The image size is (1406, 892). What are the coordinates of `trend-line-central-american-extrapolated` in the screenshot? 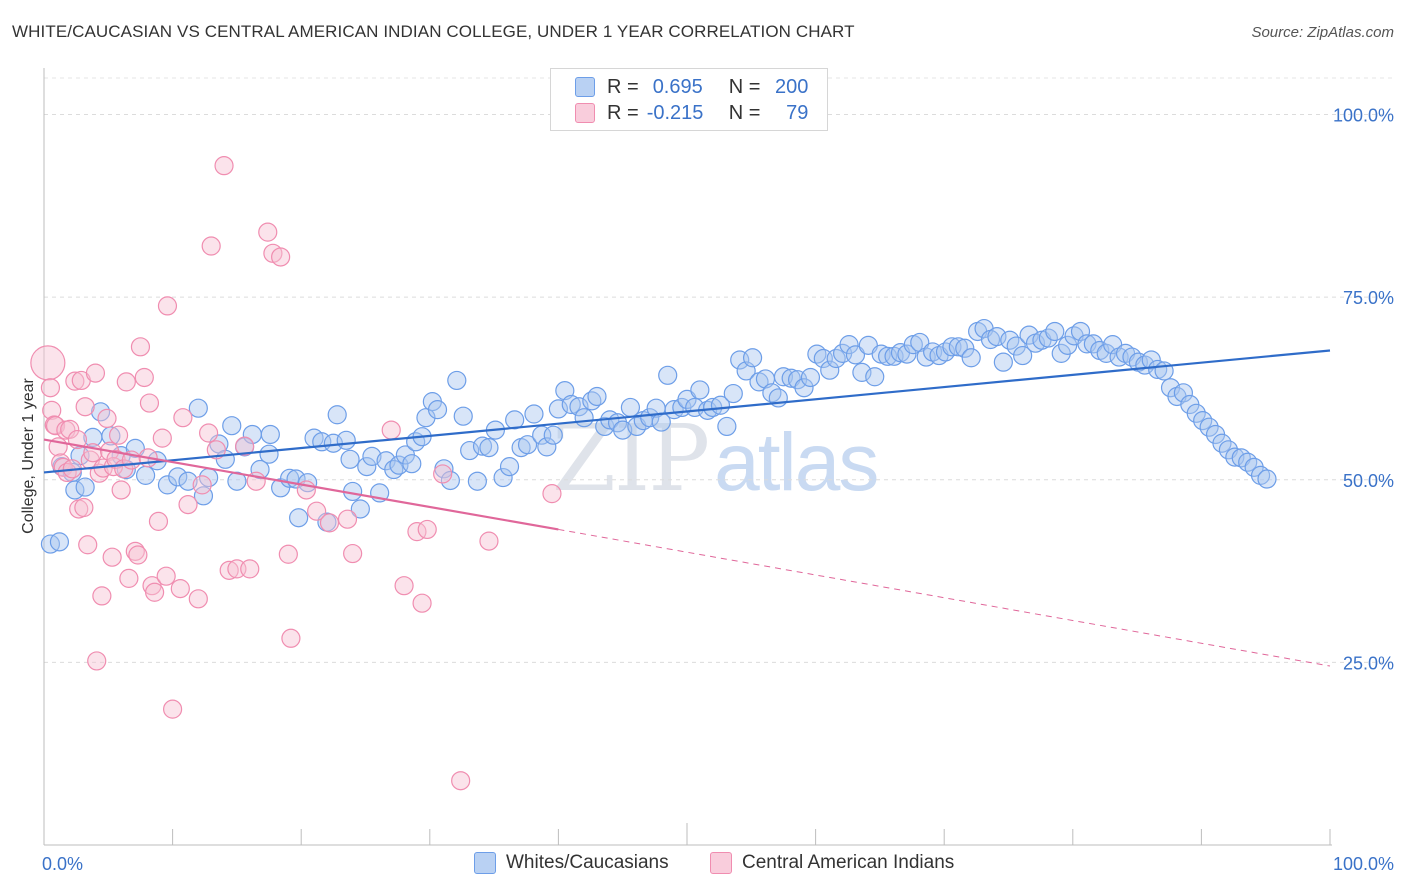 It's located at (944, 597).